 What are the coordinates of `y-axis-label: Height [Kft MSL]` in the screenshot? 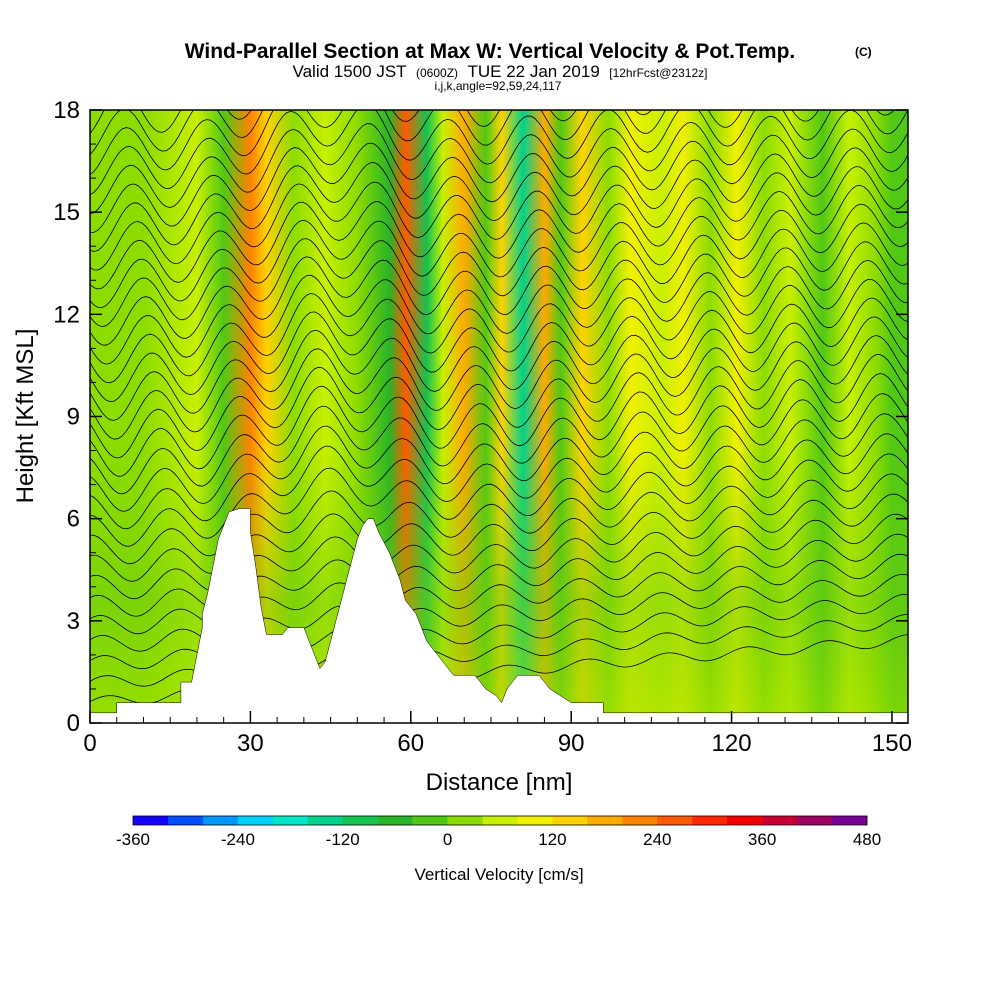 It's located at (25, 416).